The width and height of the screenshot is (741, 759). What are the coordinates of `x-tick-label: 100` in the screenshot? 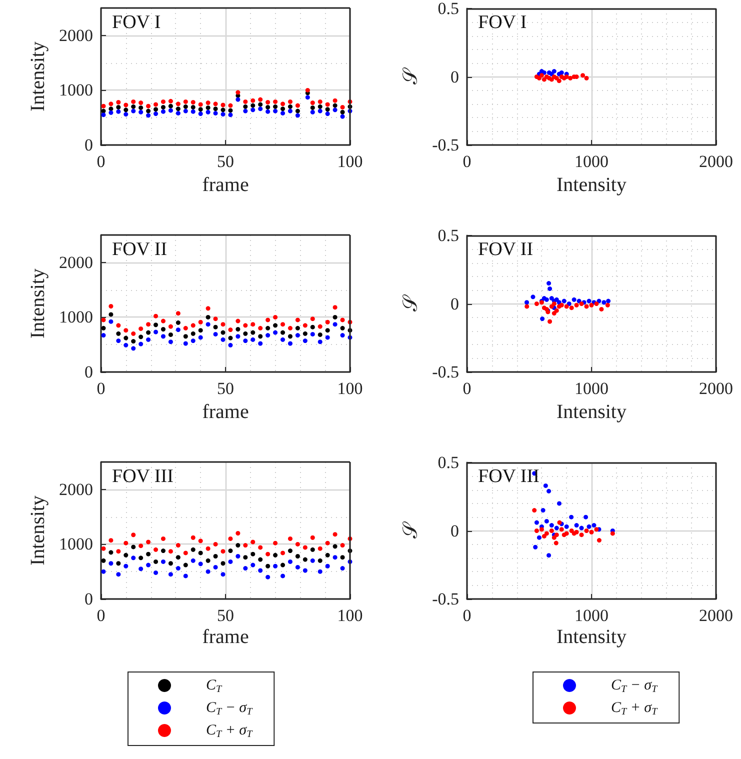 It's located at (350, 161).